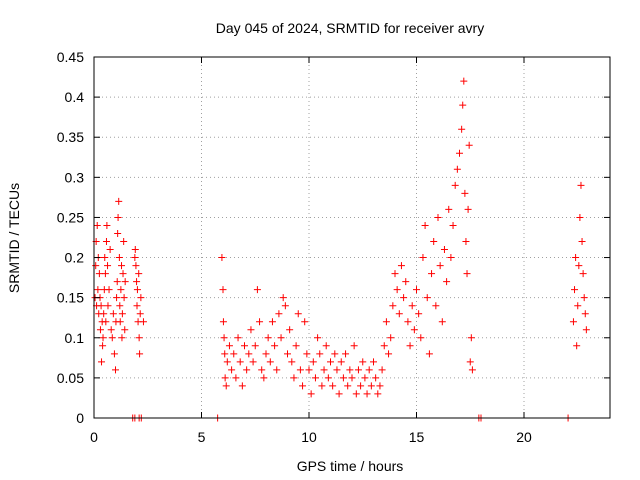  I want to click on x-tick-label: 0, so click(94, 437).